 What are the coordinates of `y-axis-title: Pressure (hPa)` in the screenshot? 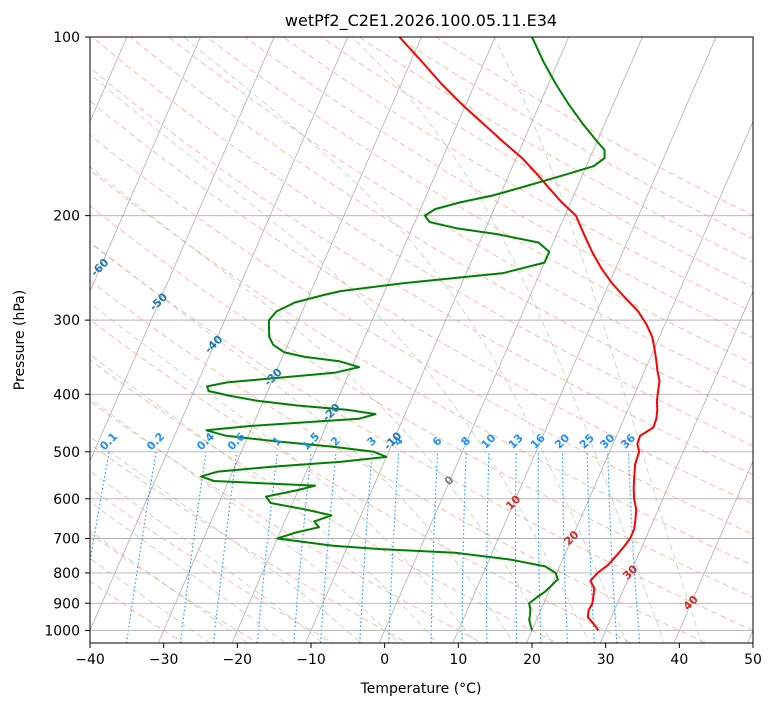 It's located at (20, 340).